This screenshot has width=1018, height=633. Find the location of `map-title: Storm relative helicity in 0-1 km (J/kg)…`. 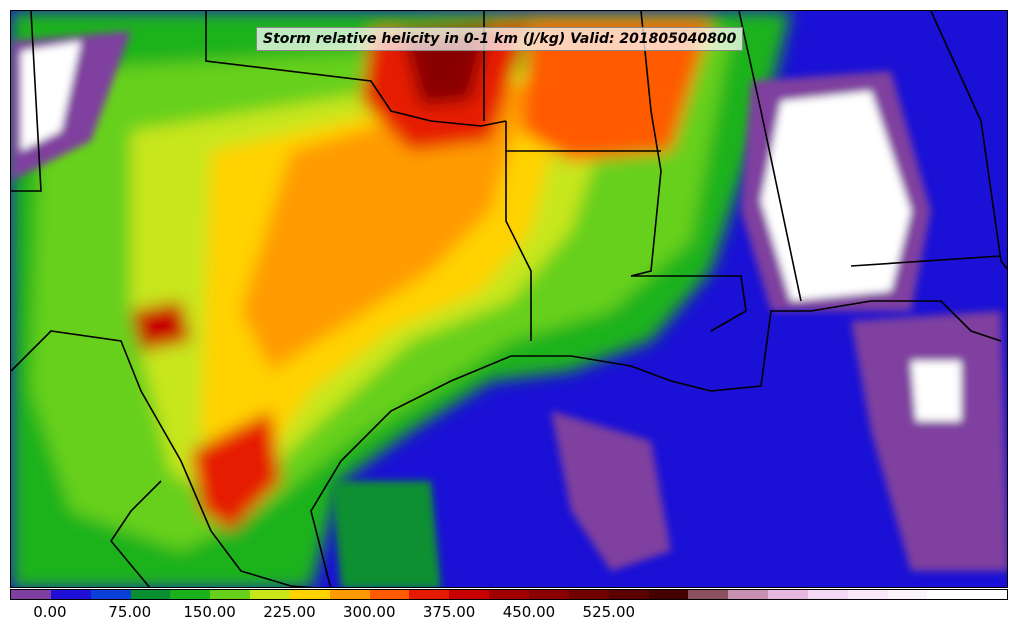

map-title: Storm relative helicity in 0-1 km (J/kg)… is located at coordinates (500, 39).